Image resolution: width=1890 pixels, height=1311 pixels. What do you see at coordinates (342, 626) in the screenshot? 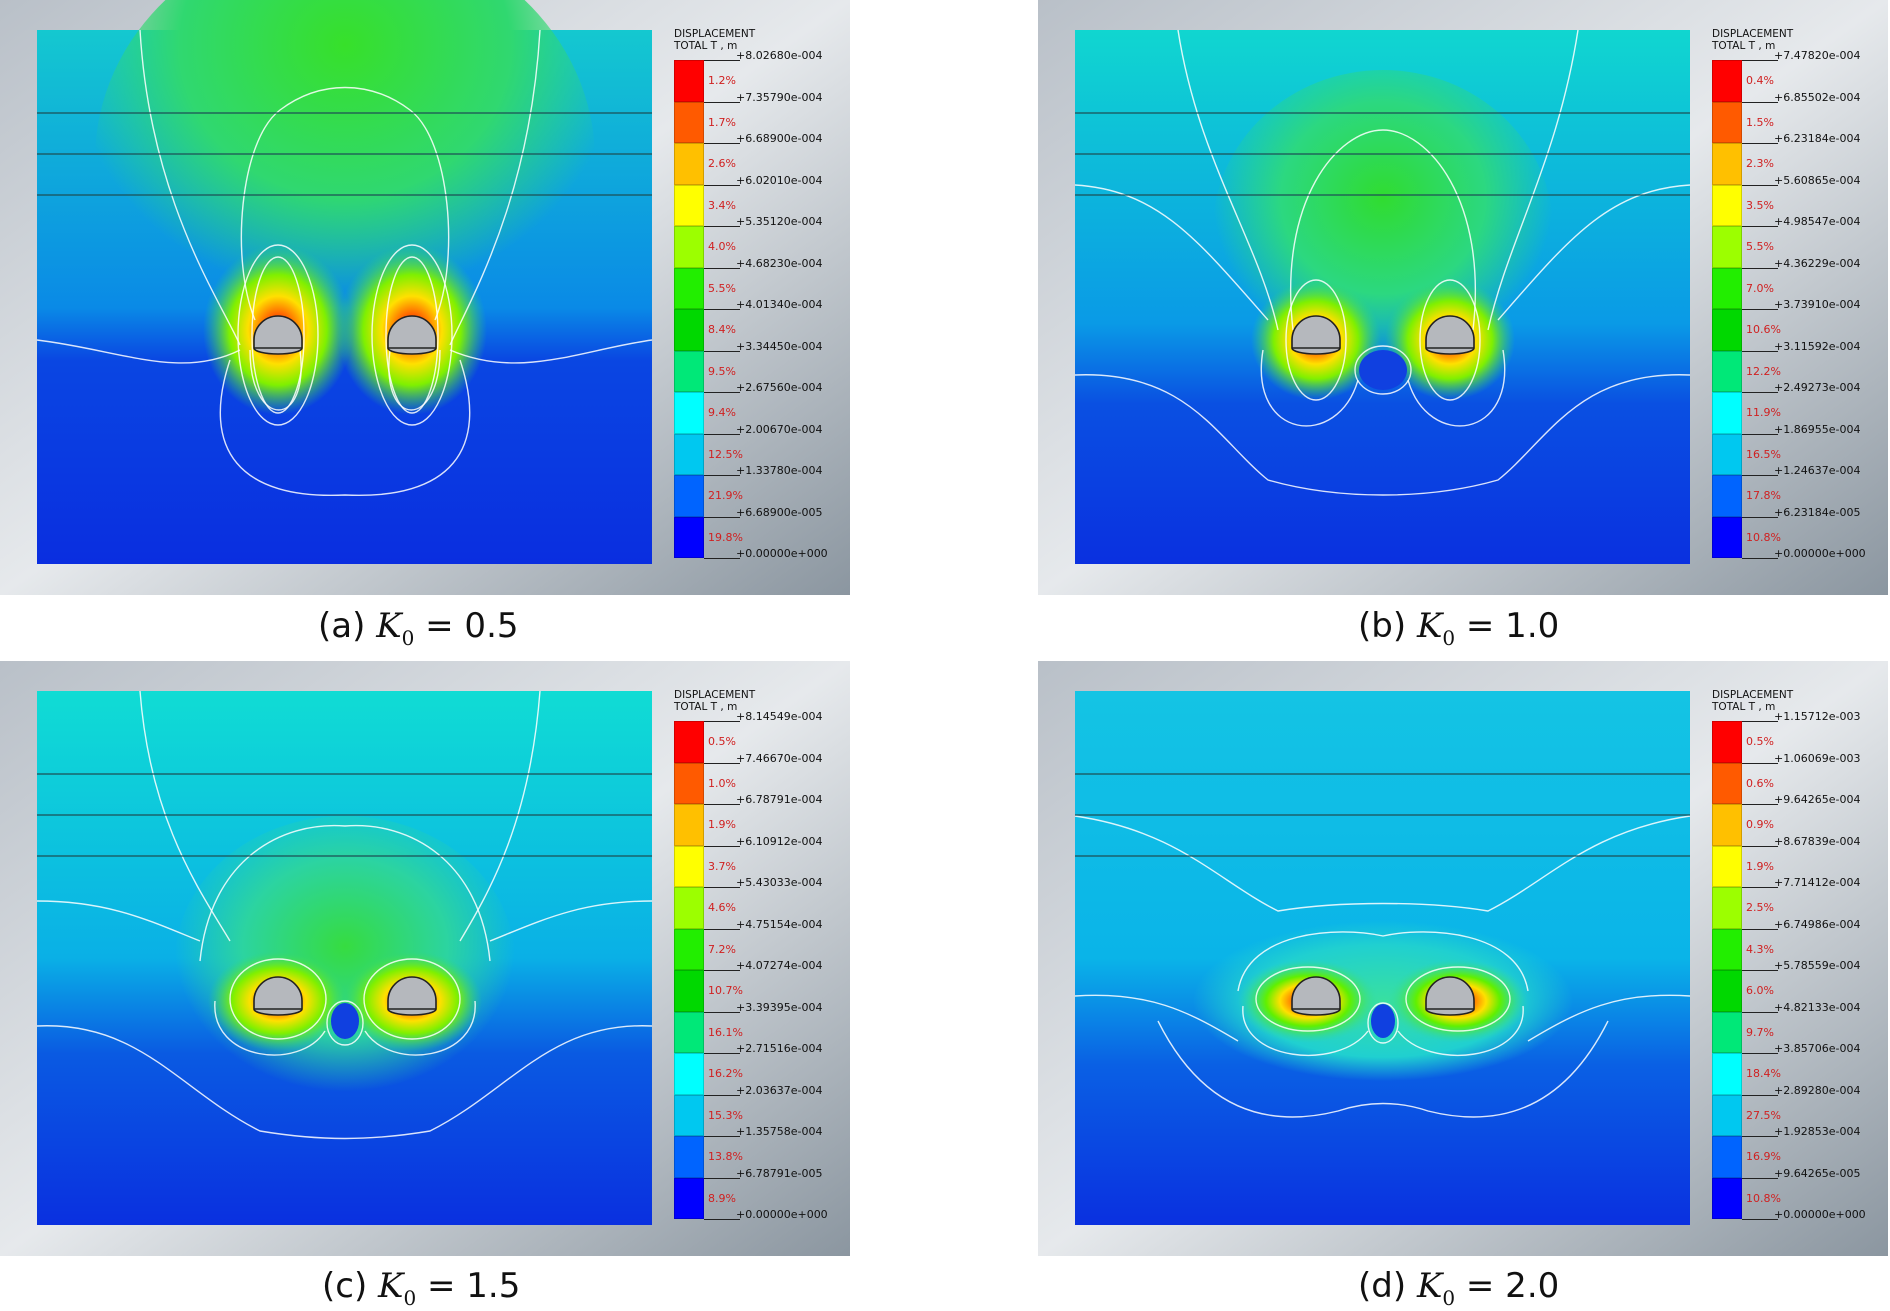
I see `caption-prefix: (a)` at bounding box center [342, 626].